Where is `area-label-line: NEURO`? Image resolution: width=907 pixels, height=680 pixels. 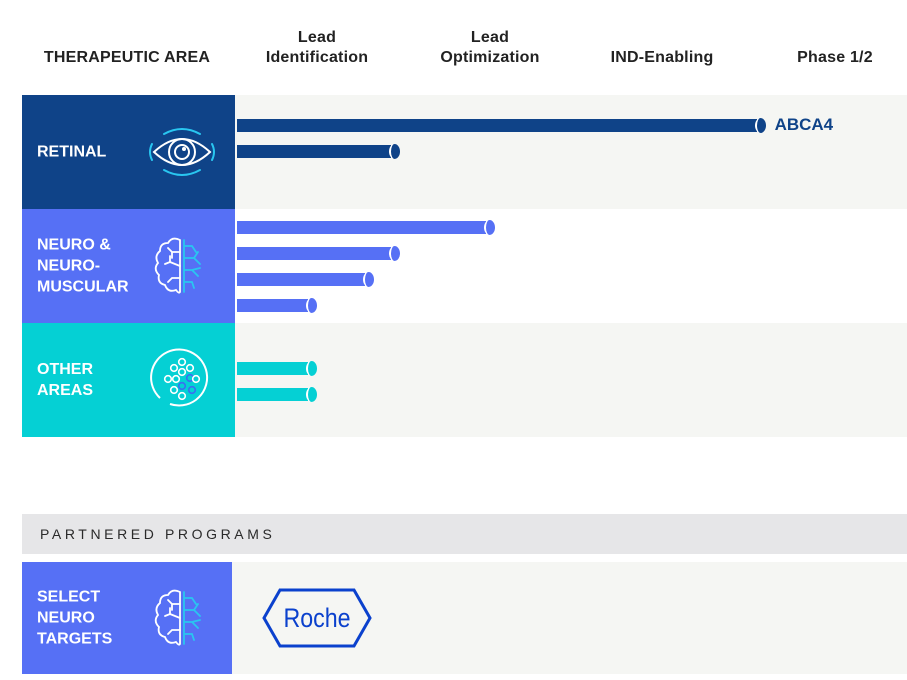 area-label-line: NEURO is located at coordinates (66, 618).